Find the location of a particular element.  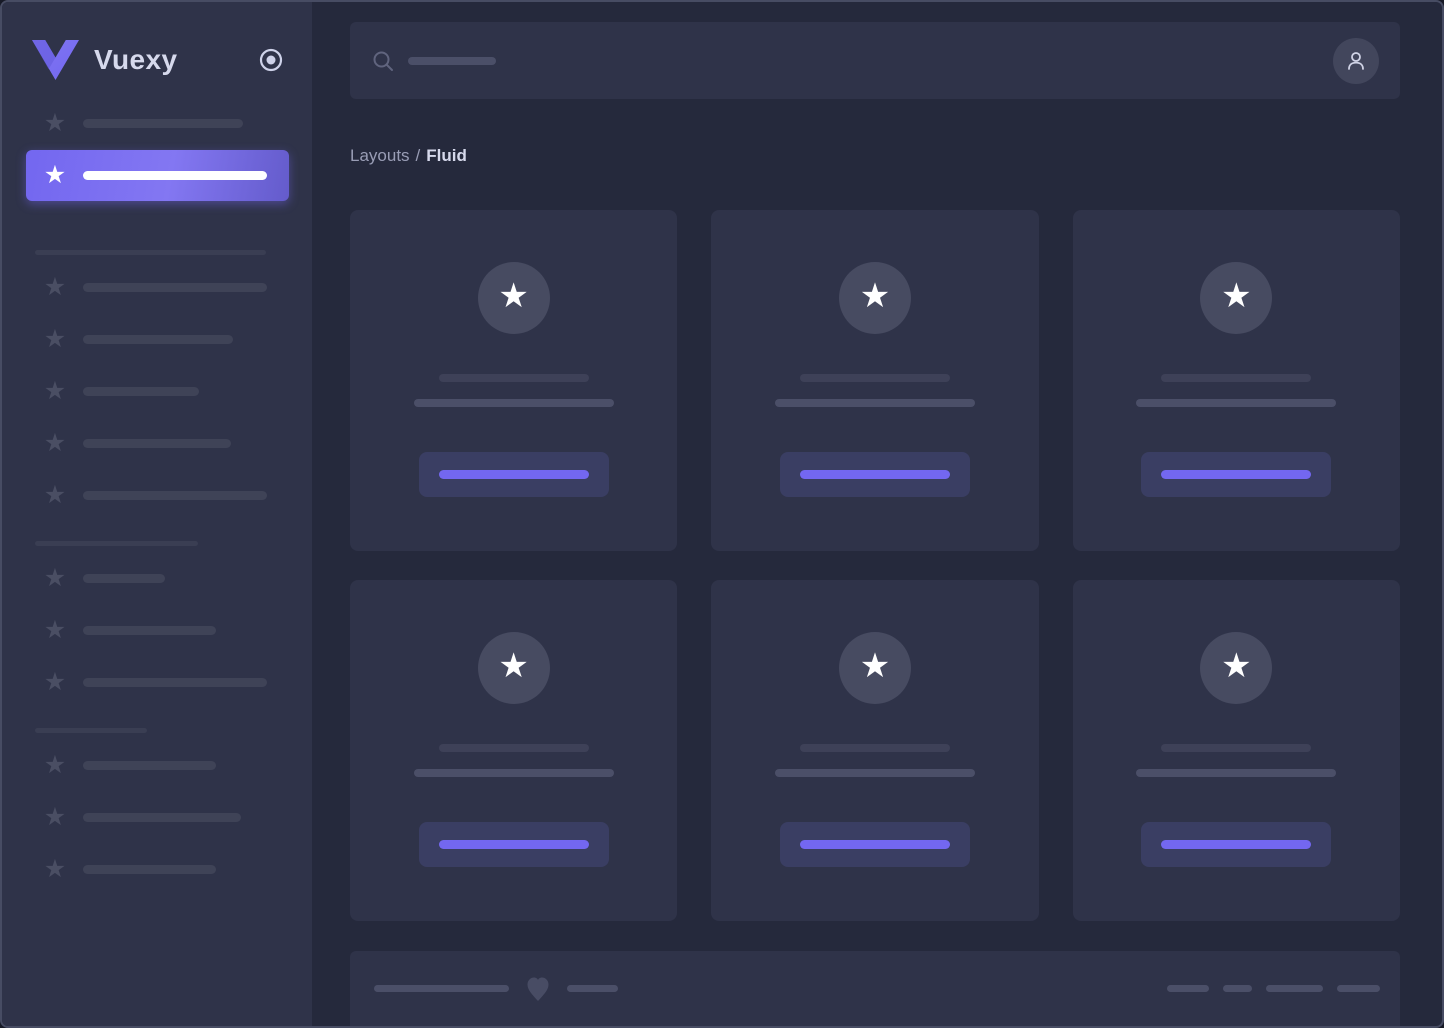

breadcrumb-current: Fluid is located at coordinates (446, 155).